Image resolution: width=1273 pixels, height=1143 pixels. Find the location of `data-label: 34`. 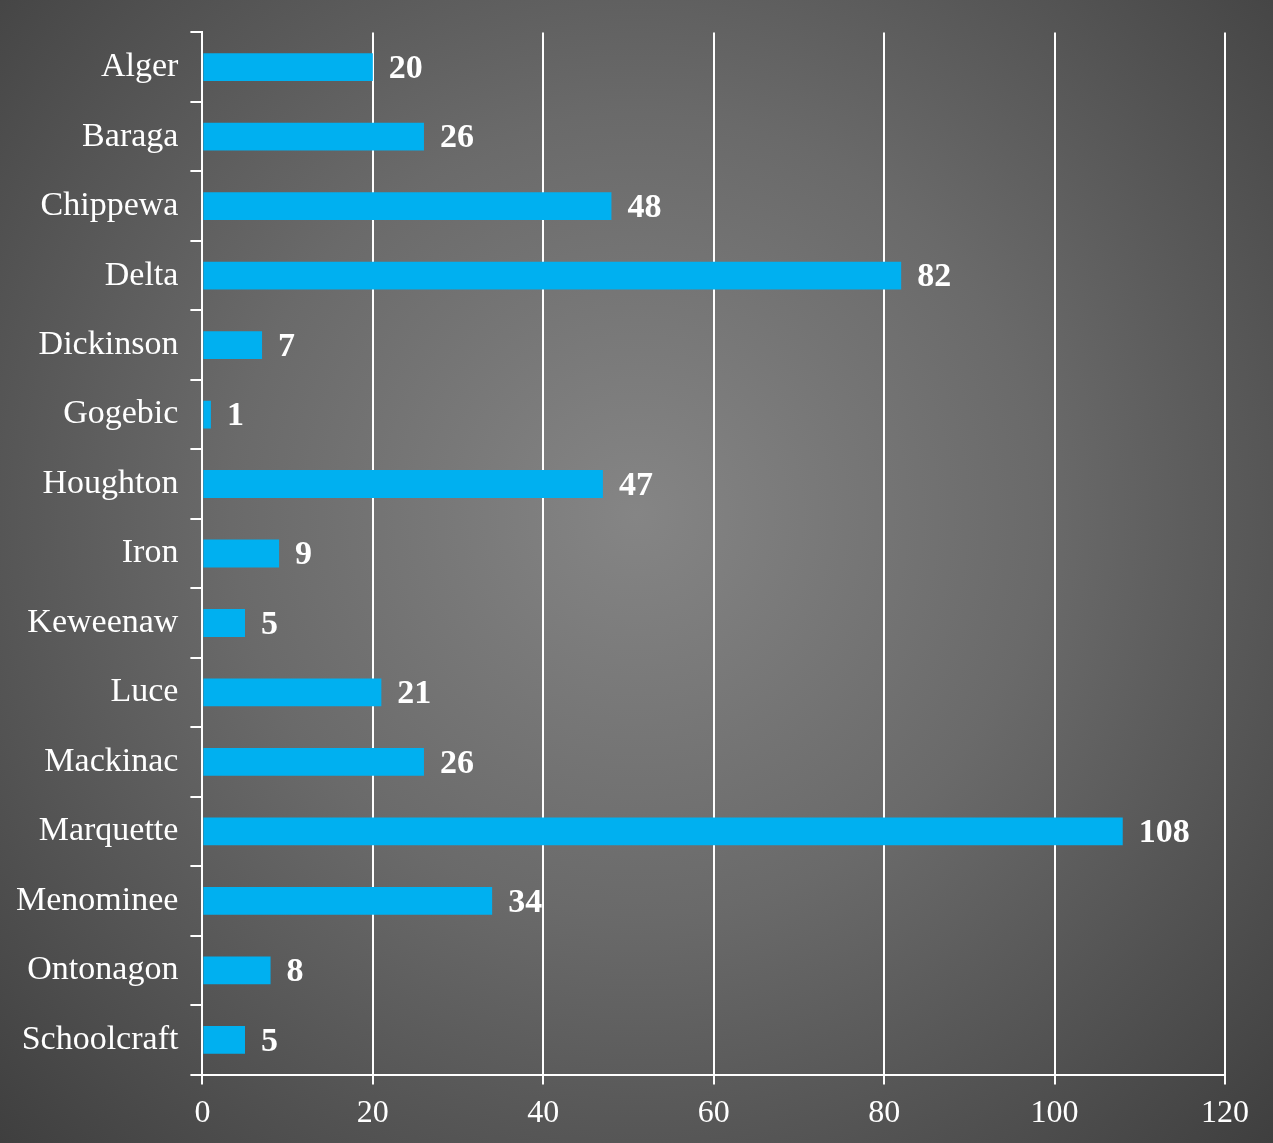

data-label: 34 is located at coordinates (525, 900).